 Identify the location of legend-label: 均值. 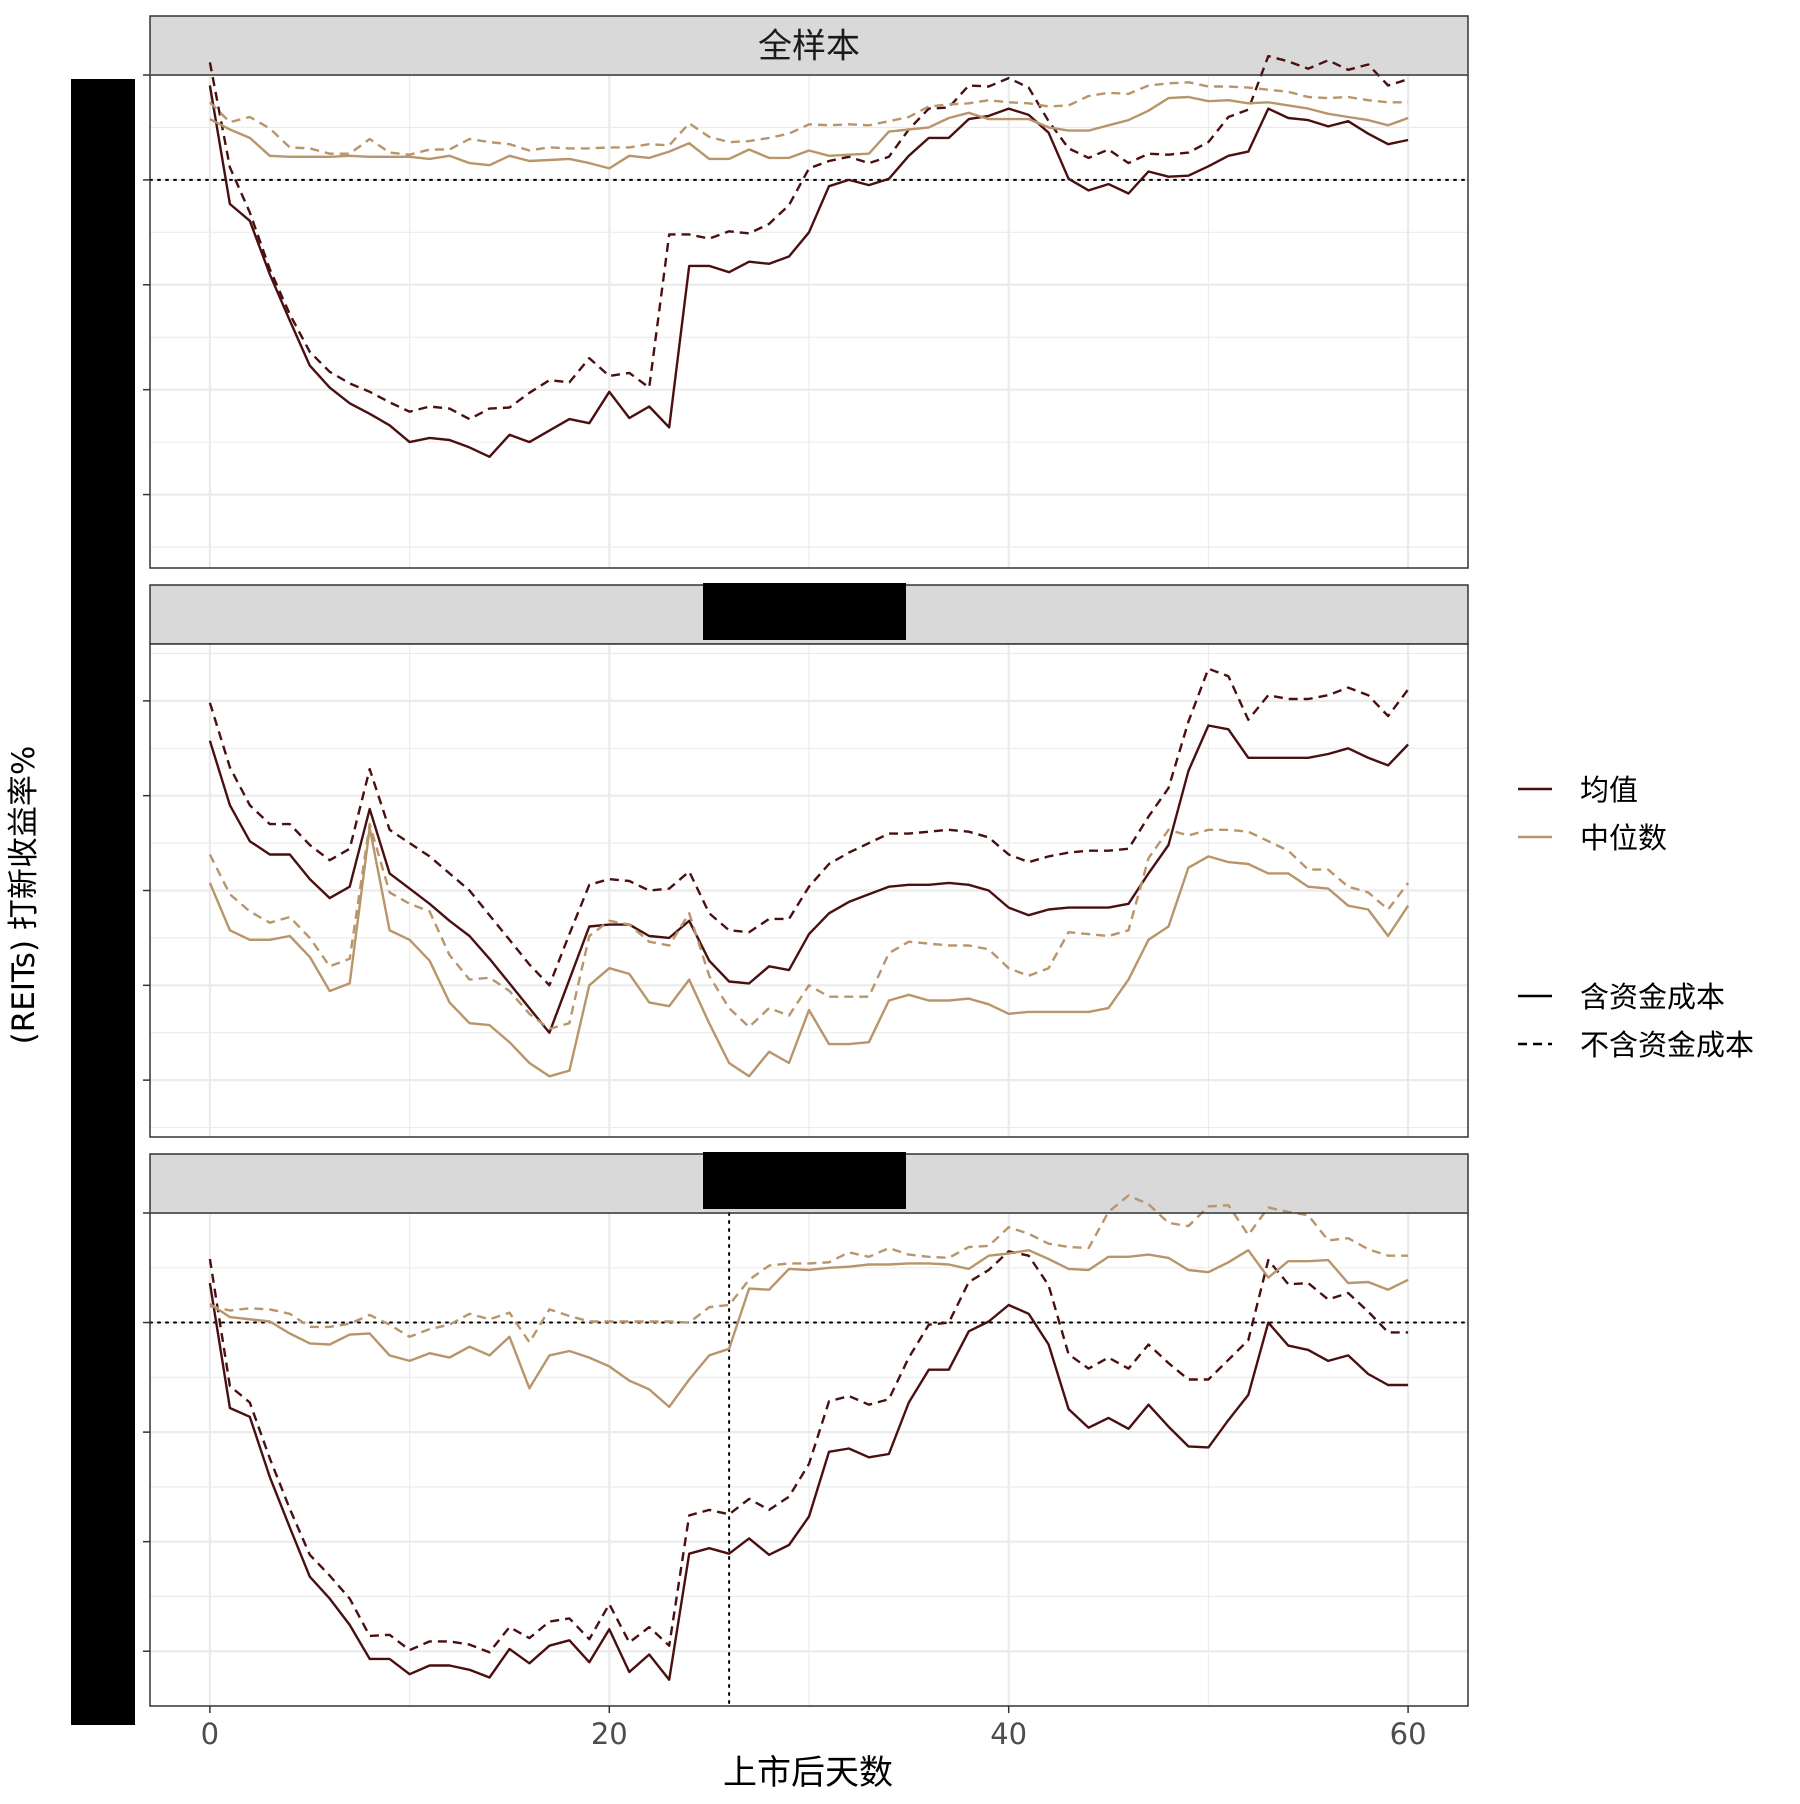
(1609, 790).